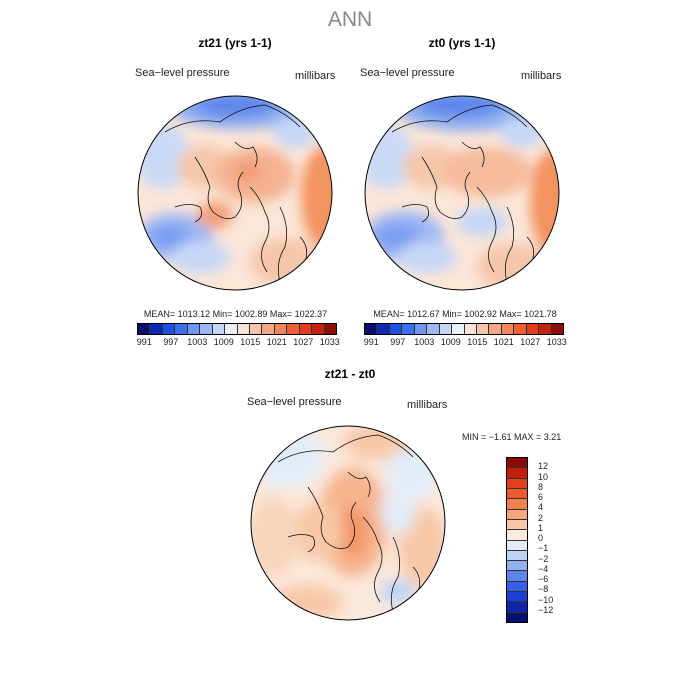  Describe the element at coordinates (543, 579) in the screenshot. I see `colorbar-tick-label: −6` at that location.